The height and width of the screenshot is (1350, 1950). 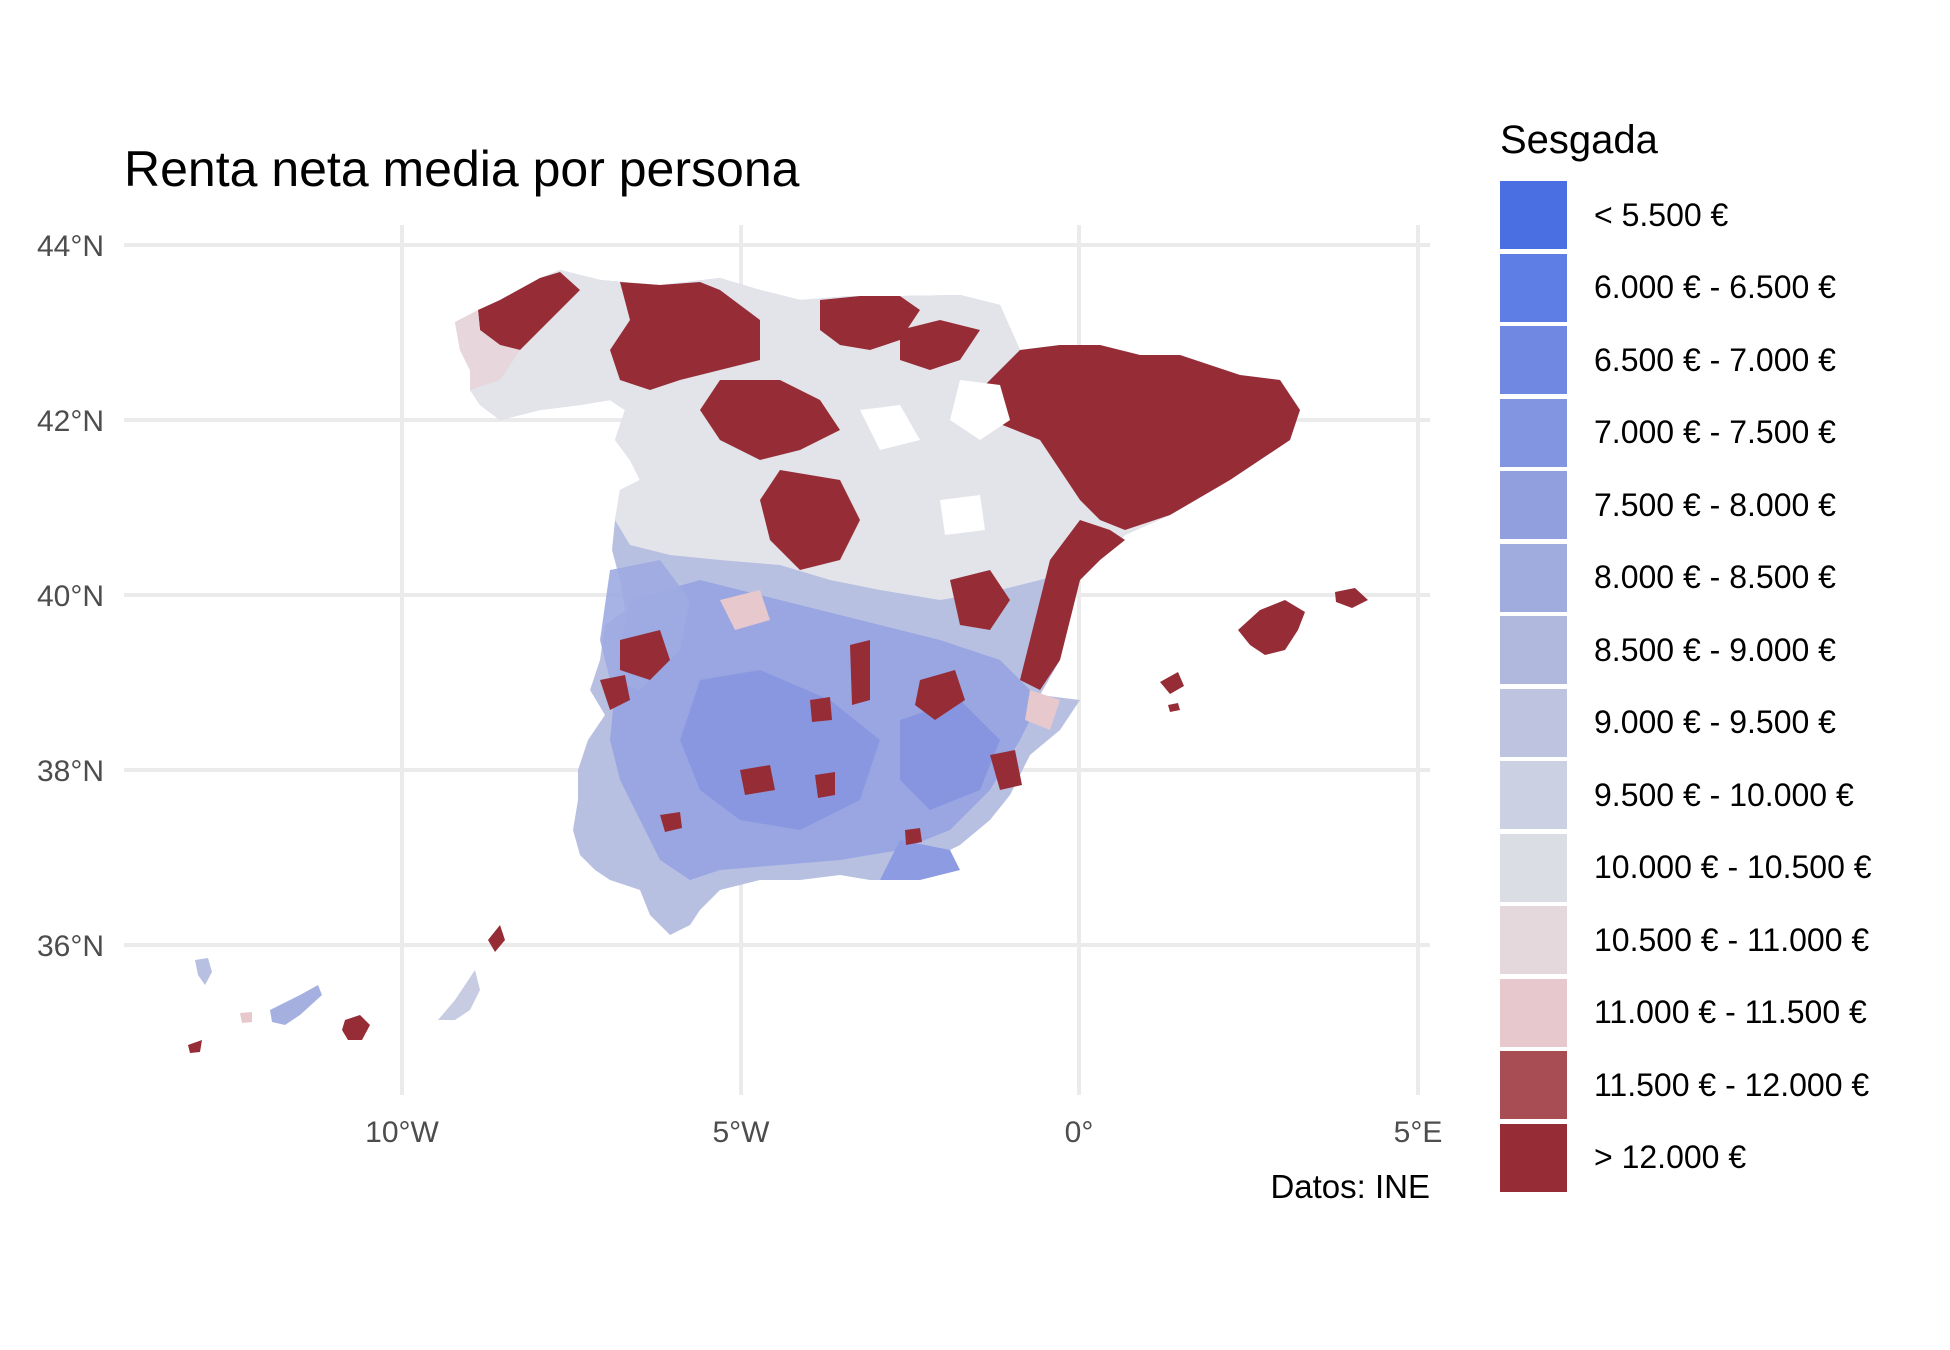 What do you see at coordinates (903, 1132) in the screenshot?
I see `x-tick-labels: 10°W 5°W 0° 5°E` at bounding box center [903, 1132].